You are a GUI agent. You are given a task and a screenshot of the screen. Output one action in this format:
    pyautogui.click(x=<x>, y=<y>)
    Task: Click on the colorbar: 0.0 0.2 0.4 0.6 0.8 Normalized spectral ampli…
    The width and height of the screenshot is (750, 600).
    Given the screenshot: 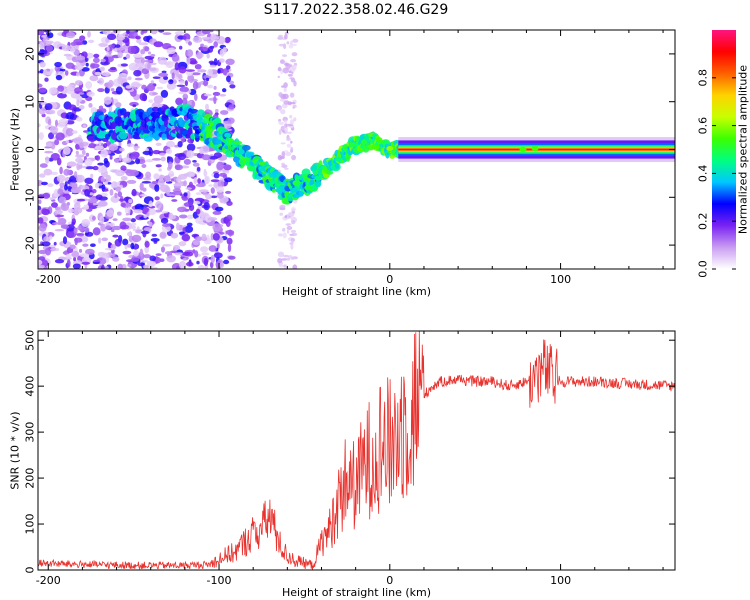 What is the action you would take?
    pyautogui.click(x=723, y=154)
    